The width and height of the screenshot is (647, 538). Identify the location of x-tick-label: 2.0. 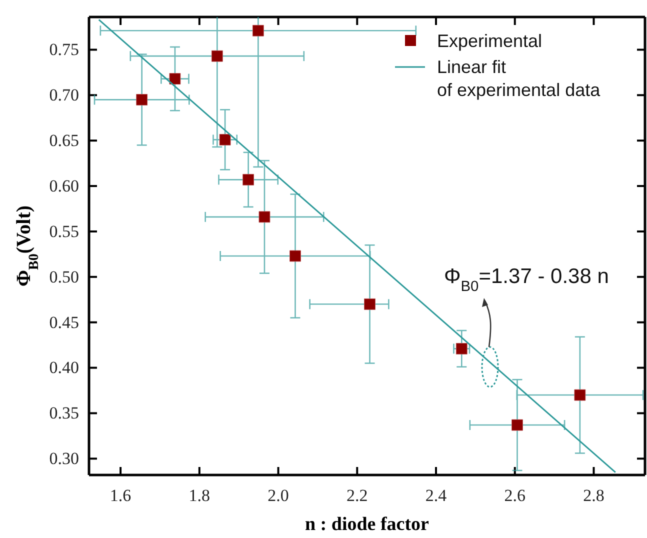
(278, 496).